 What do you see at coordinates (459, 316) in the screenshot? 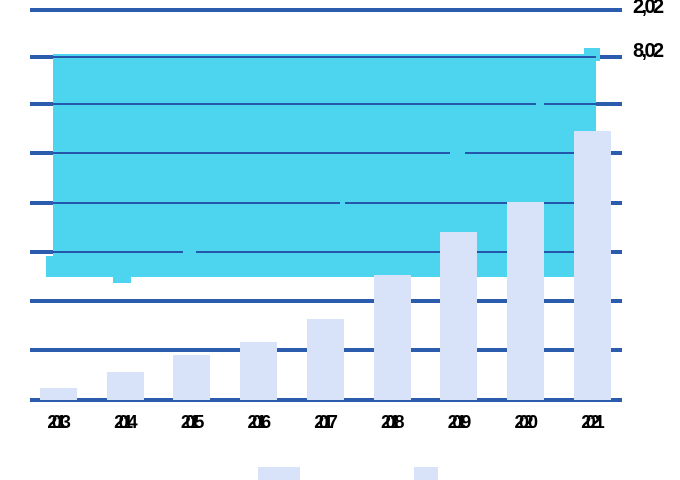
I see `bar-2019` at bounding box center [459, 316].